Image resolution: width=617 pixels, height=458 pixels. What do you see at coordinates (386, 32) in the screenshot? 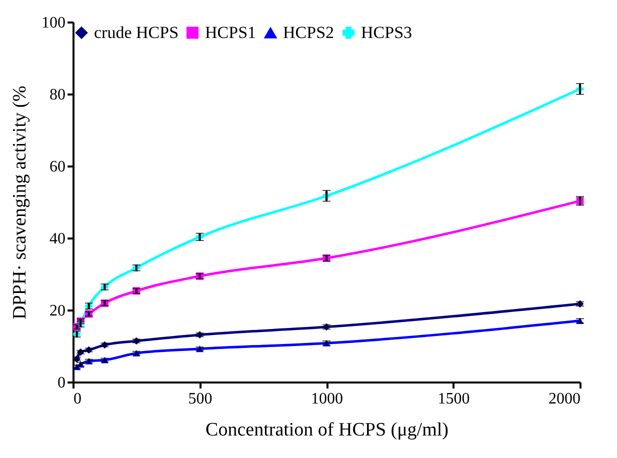
I see `legend-label: HCPS3` at bounding box center [386, 32].